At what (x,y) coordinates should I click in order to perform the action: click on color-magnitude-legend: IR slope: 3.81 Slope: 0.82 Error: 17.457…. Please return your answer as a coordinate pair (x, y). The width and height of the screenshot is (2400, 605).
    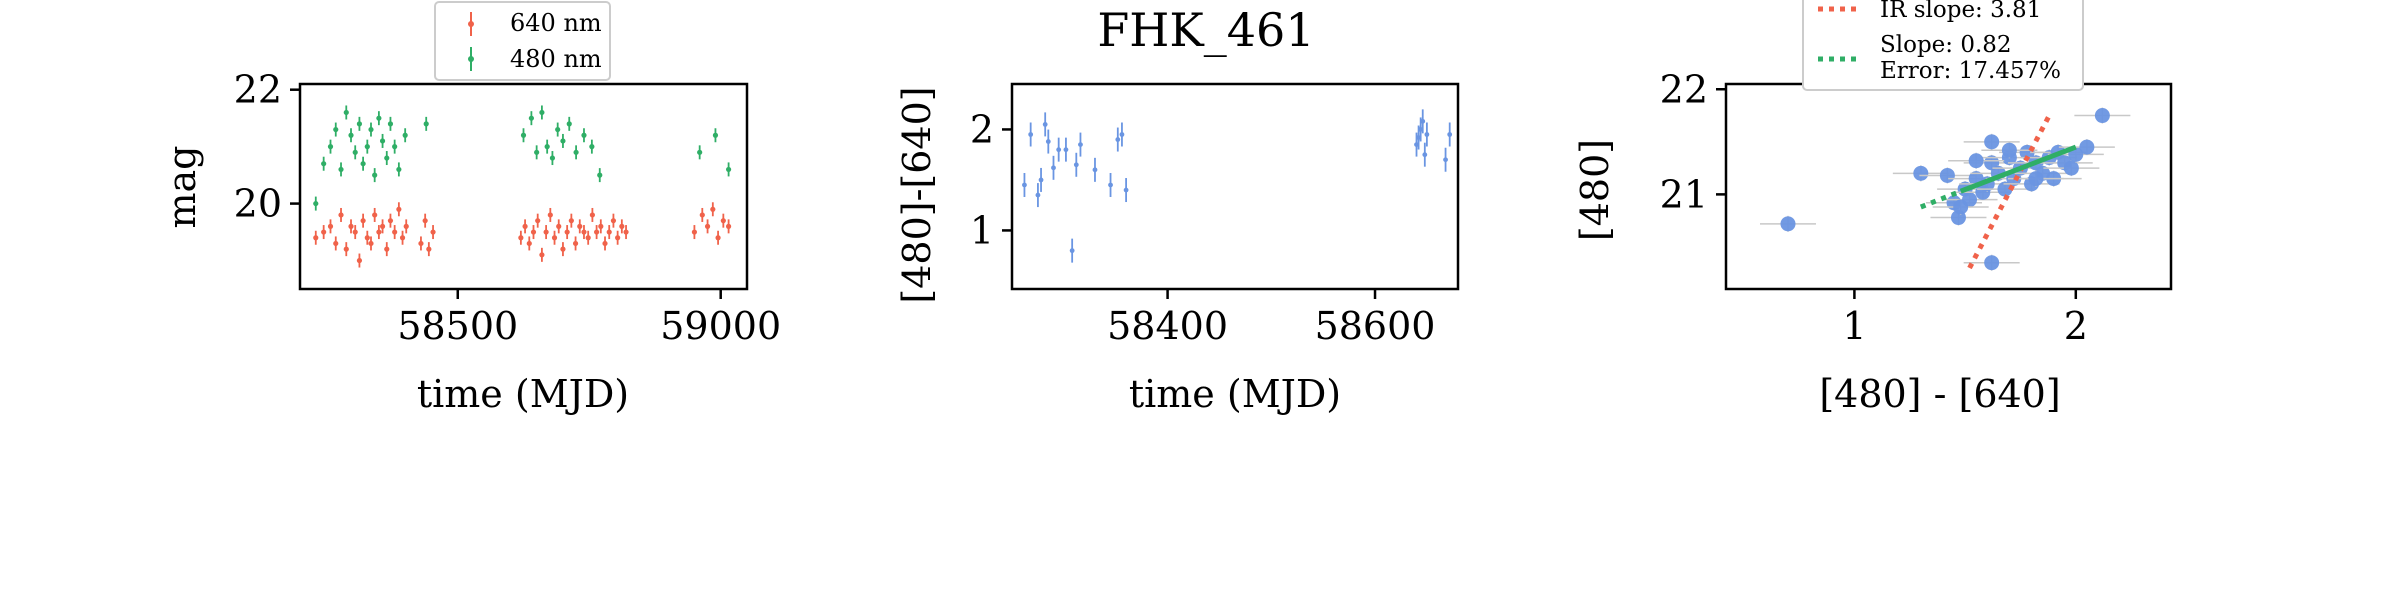
    Looking at the image, I should click on (1943, 45).